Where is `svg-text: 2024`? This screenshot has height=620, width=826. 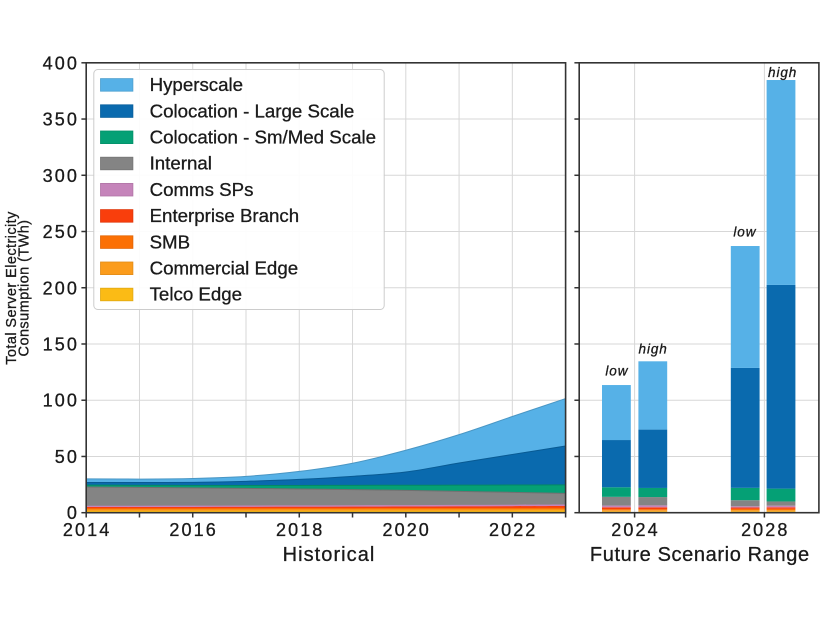
svg-text: 2024 is located at coordinates (635, 530).